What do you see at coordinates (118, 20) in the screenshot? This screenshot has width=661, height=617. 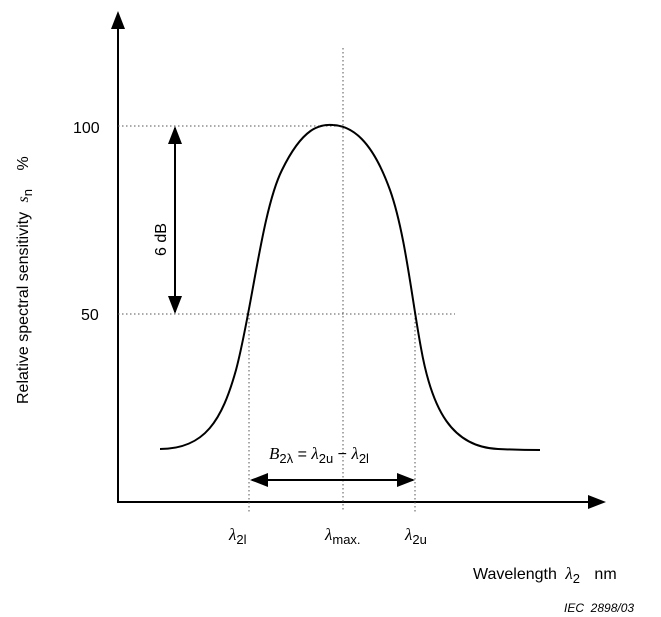 I see `y-axis-arrowhead` at bounding box center [118, 20].